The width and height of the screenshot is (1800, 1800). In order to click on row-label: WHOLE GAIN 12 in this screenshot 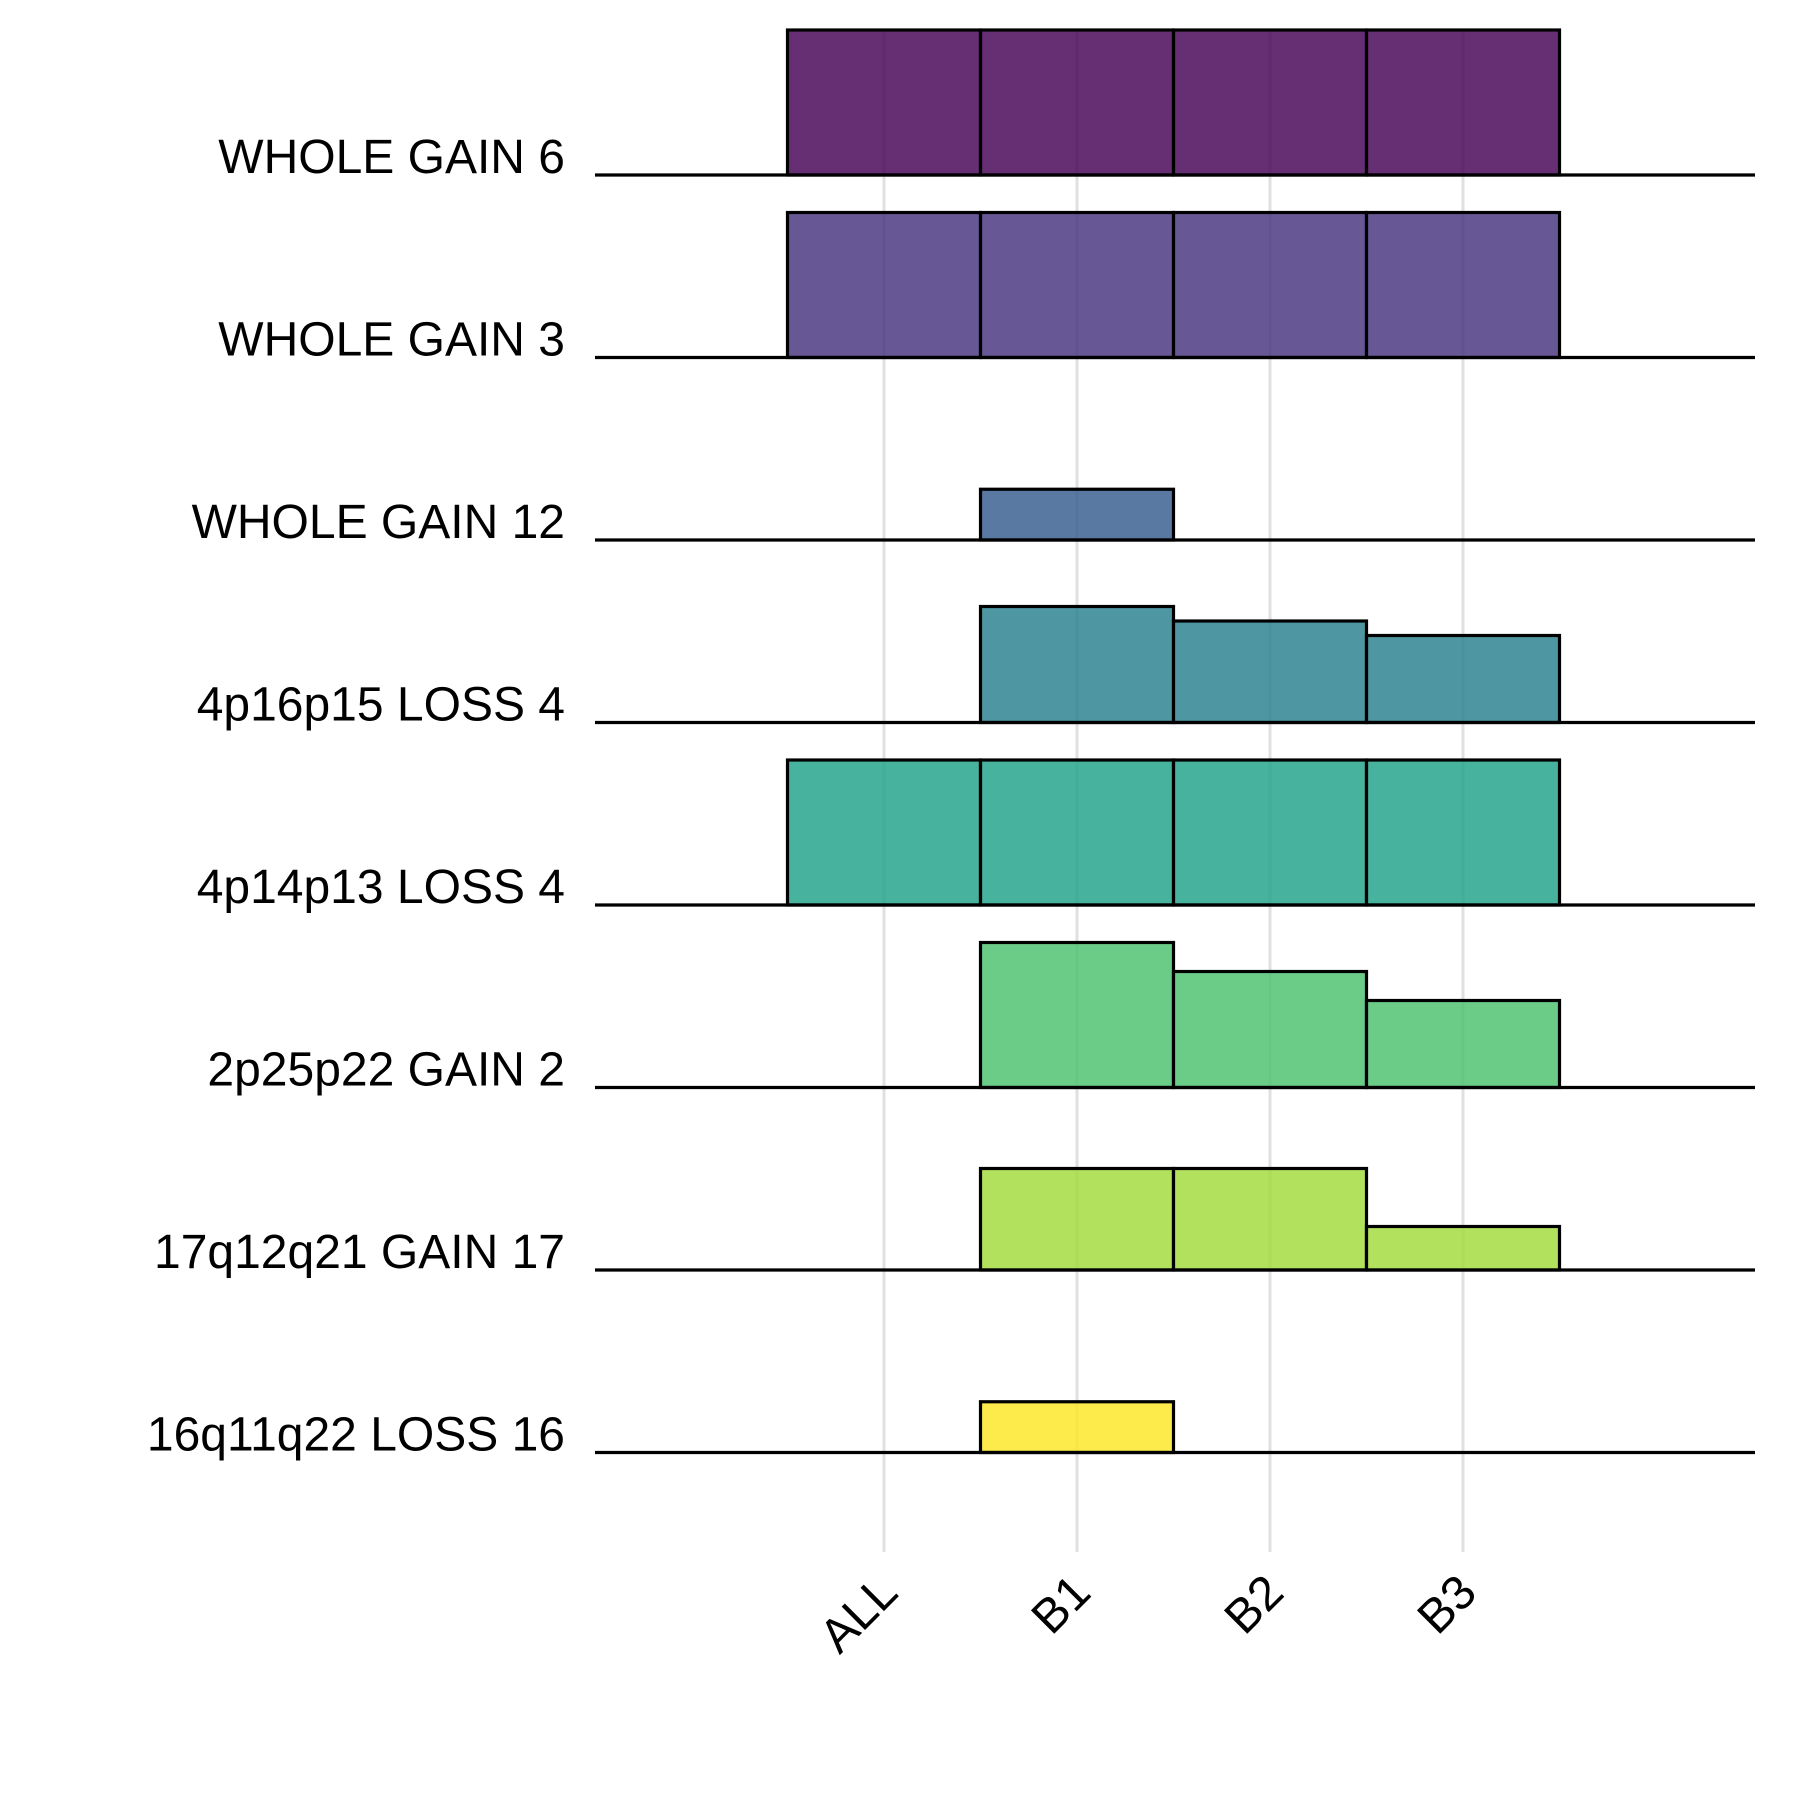, I will do `click(378, 522)`.